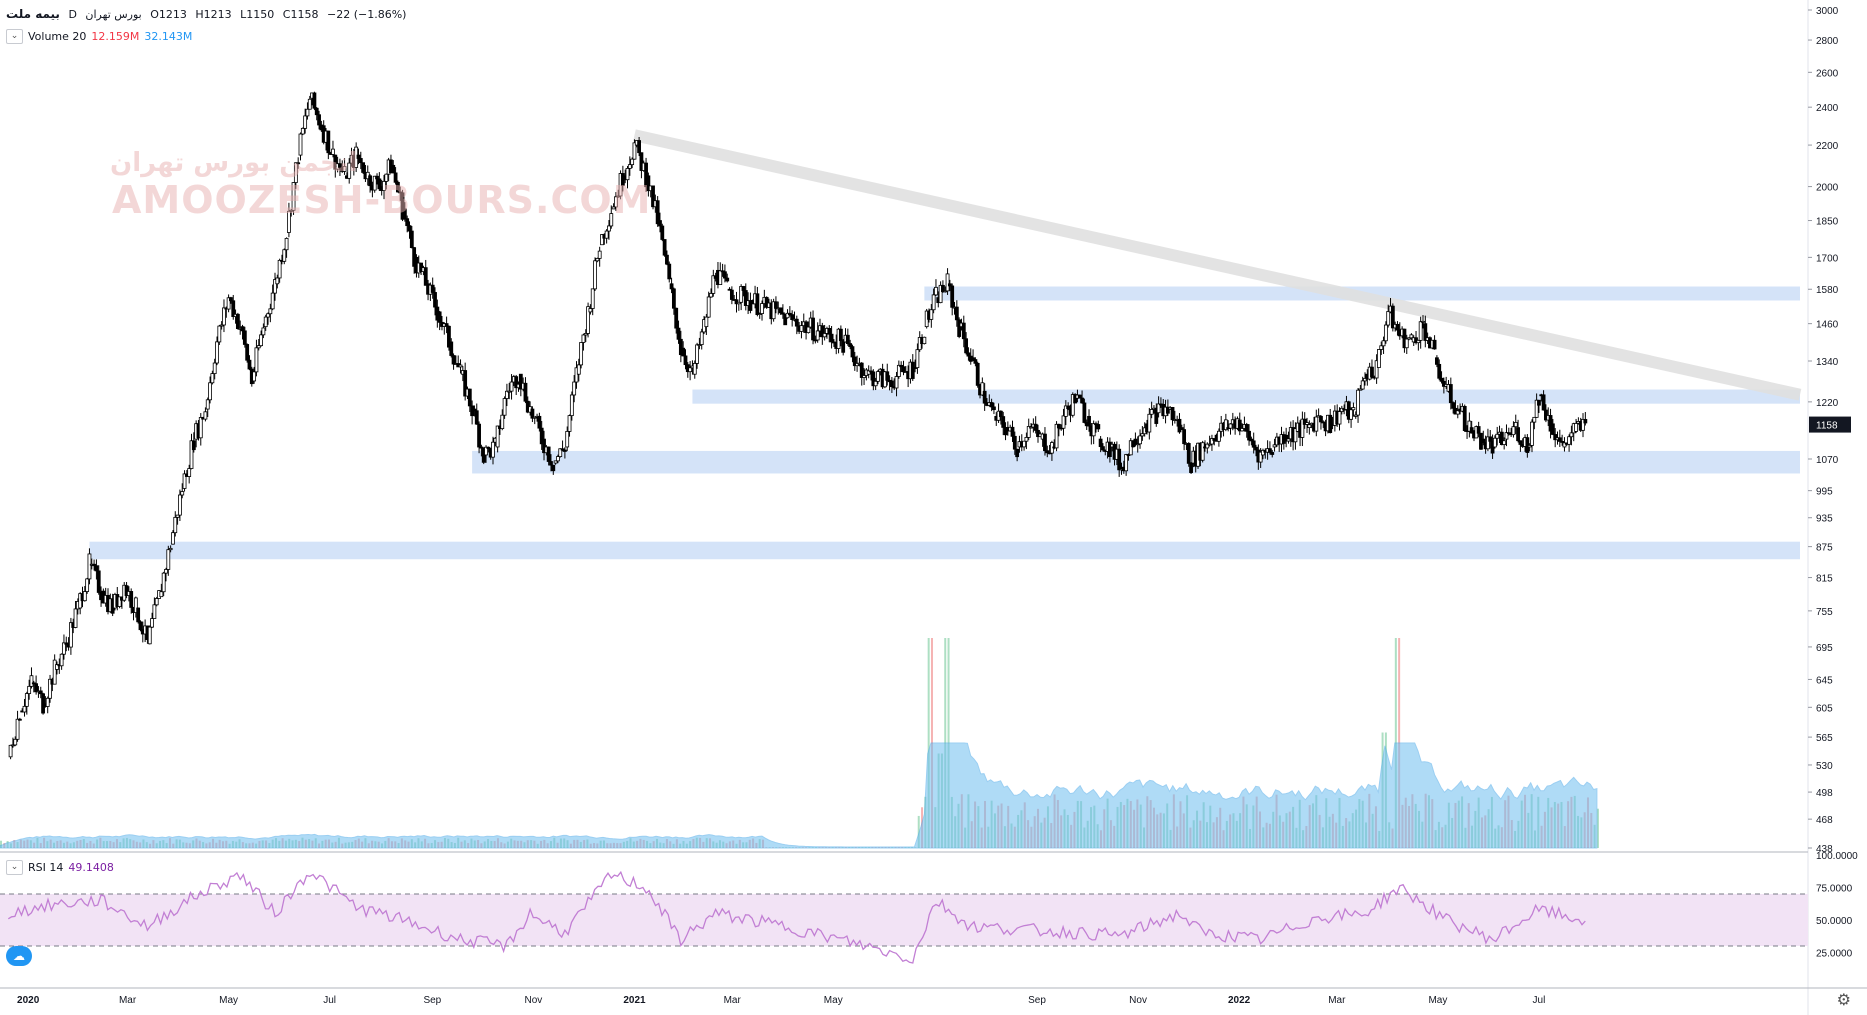 This screenshot has width=1867, height=1015. I want to click on rsi-tick-label: 25.0000, so click(1834, 954).